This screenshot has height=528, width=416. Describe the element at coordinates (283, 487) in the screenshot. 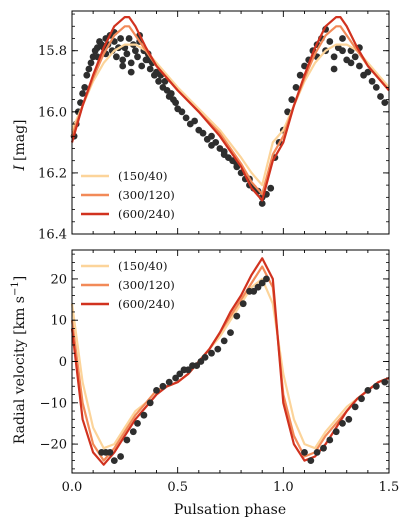

I see `x-tick-label: 1.0` at that location.